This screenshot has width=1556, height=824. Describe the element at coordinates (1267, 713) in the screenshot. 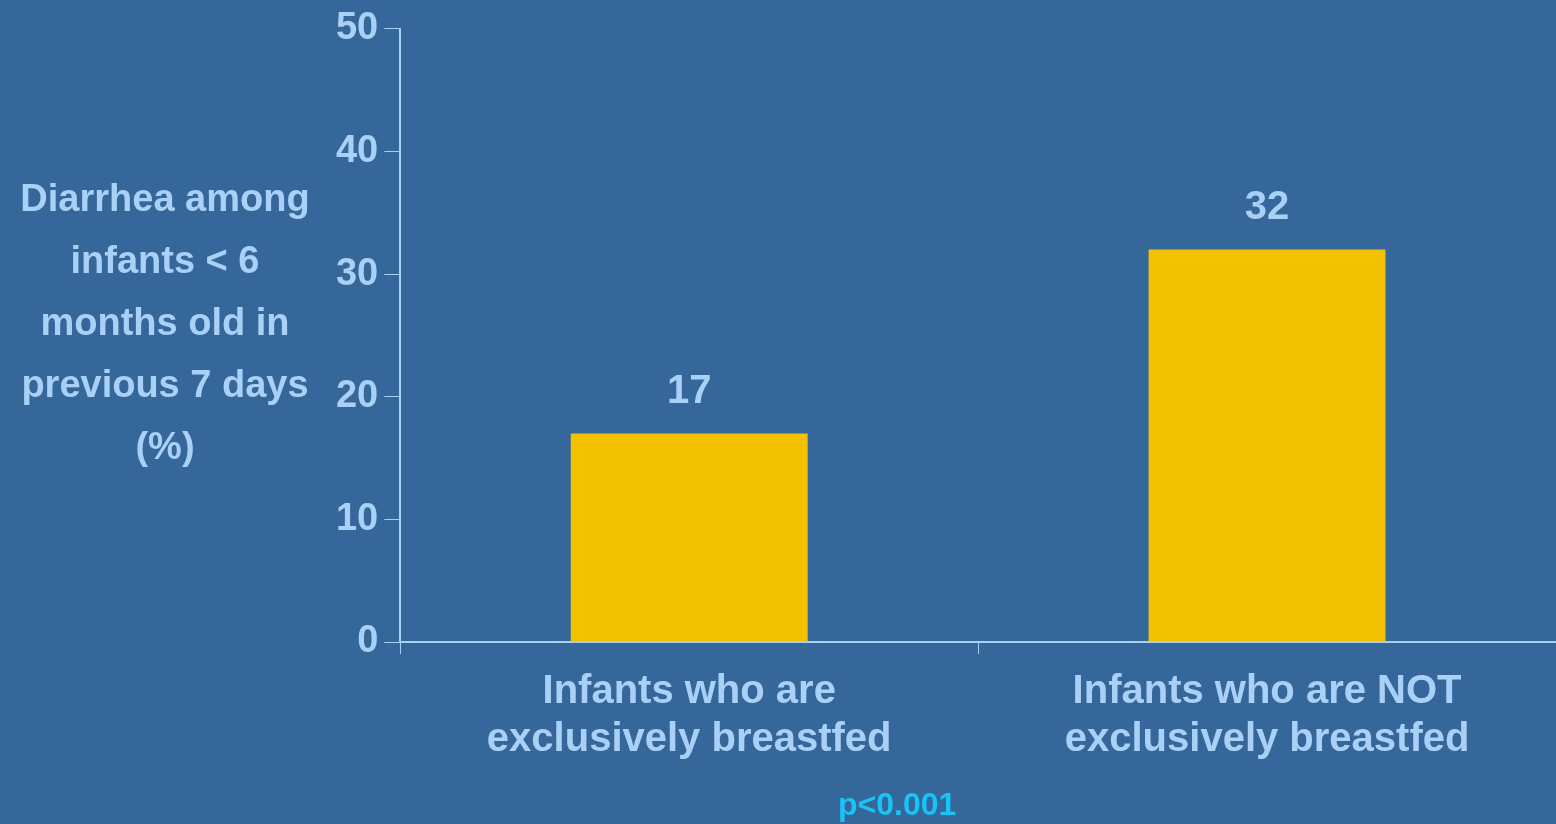

I see `x-tick-label: Infants who are NOT exclusively breastfed` at that location.